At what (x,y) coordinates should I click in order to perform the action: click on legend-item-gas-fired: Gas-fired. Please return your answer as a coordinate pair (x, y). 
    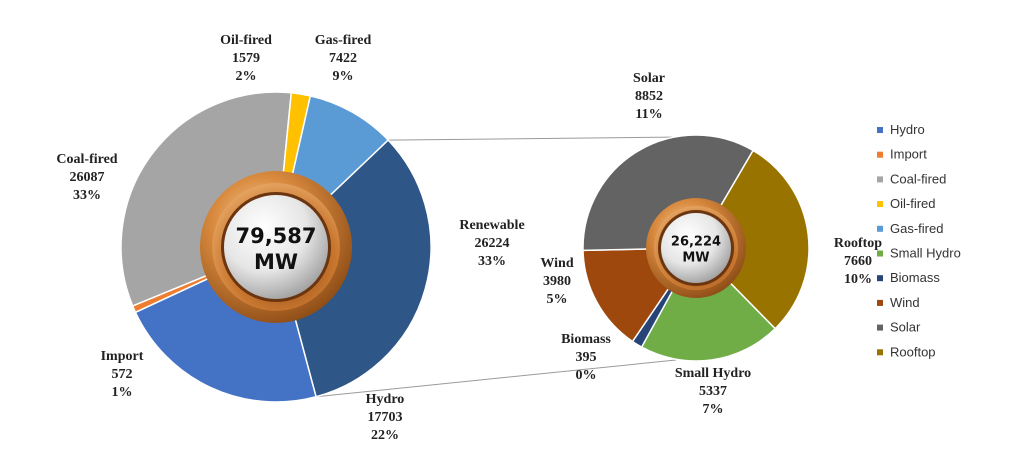
    Looking at the image, I should click on (910, 228).